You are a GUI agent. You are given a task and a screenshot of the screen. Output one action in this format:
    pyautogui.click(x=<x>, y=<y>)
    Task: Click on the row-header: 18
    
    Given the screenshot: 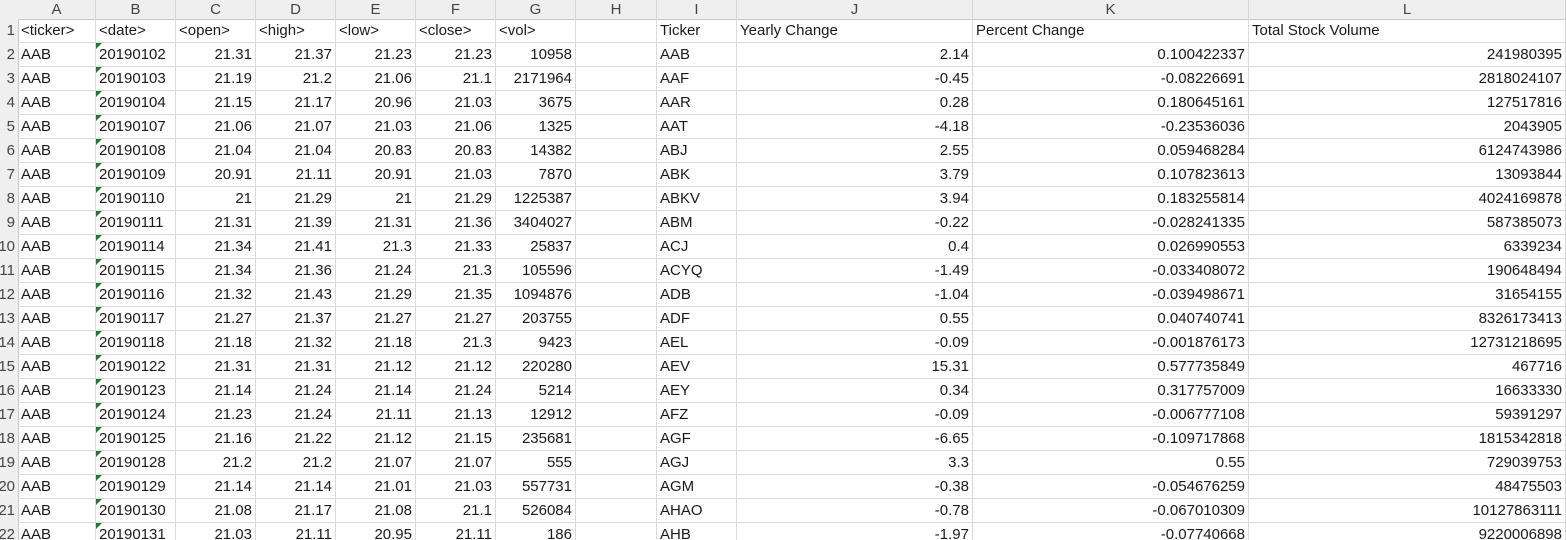 What is the action you would take?
    pyautogui.click(x=7, y=438)
    